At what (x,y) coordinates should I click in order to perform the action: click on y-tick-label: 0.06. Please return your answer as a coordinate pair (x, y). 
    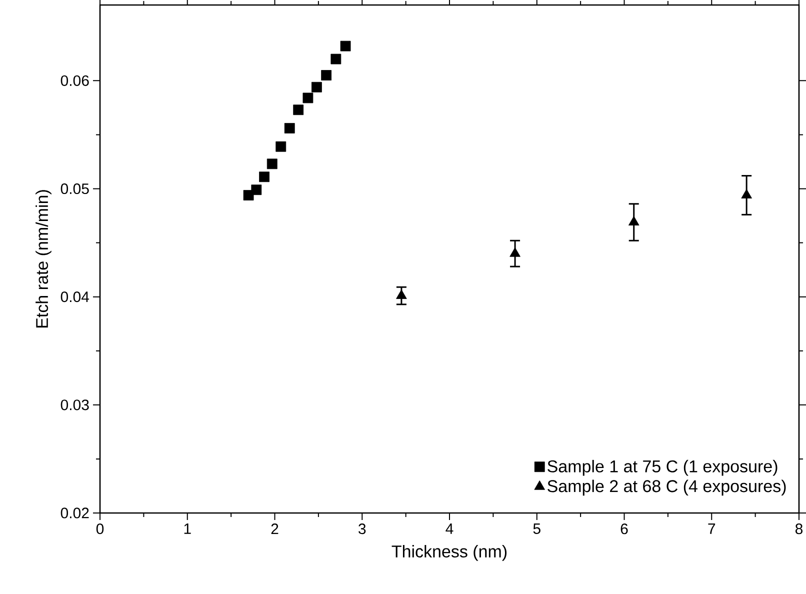
    Looking at the image, I should click on (74, 80).